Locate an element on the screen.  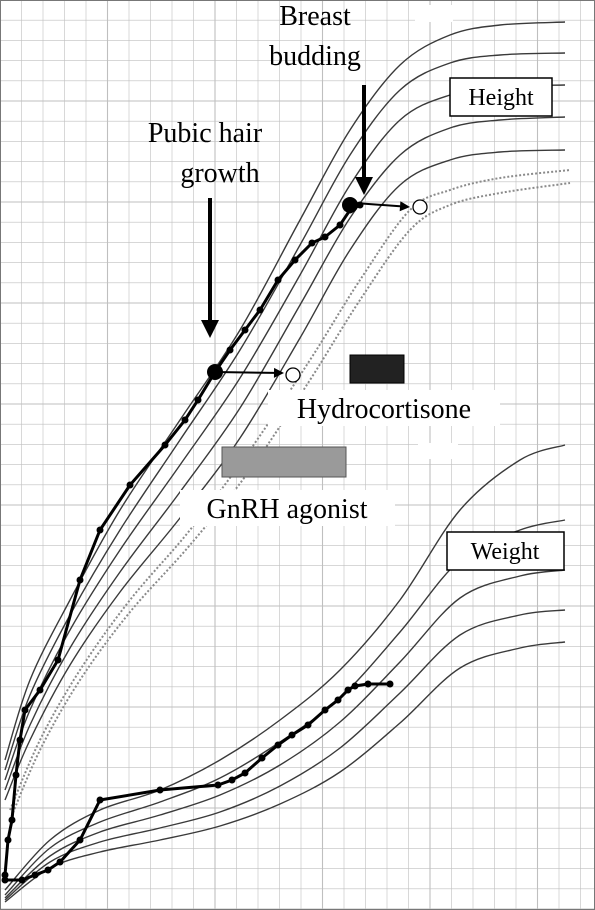
height-shift-arrow-2-shaft is located at coordinates (377, 205).